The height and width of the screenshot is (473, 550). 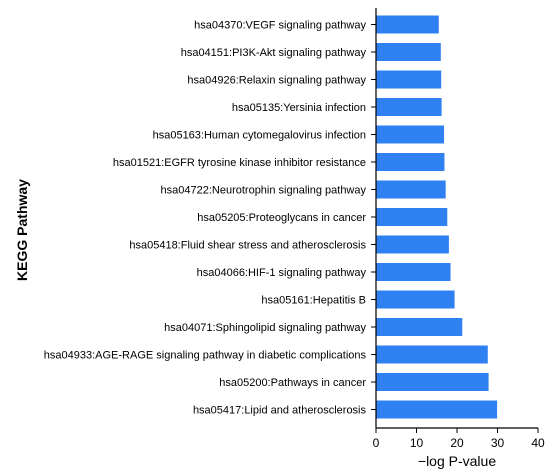 I want to click on category-label: hsa04151:PI3K-Akt signaling pathway, so click(x=274, y=53).